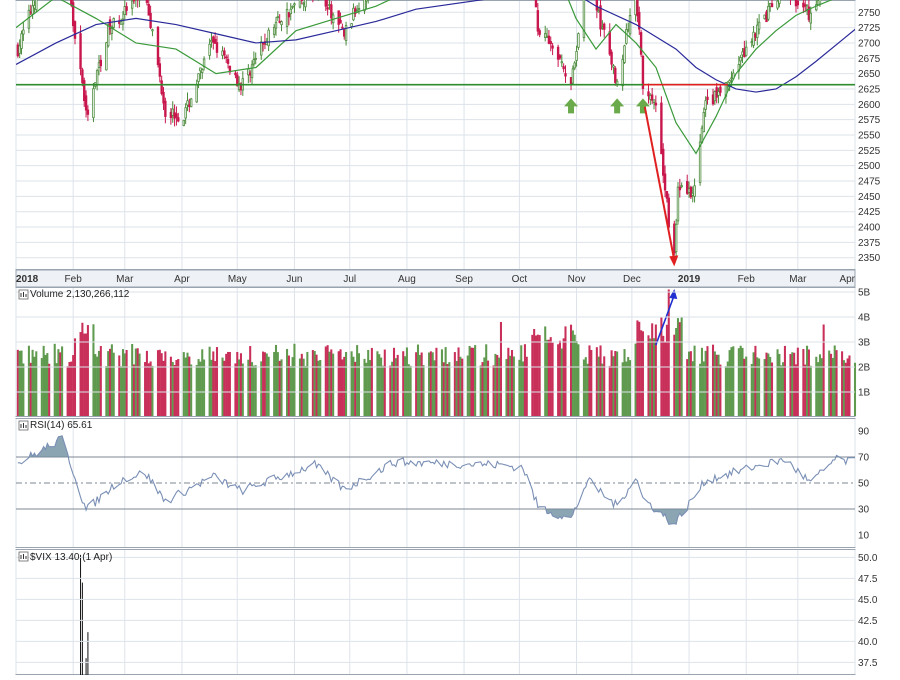 The height and width of the screenshot is (680, 900). What do you see at coordinates (868, 621) in the screenshot?
I see `vix-tick-label: 42.5` at bounding box center [868, 621].